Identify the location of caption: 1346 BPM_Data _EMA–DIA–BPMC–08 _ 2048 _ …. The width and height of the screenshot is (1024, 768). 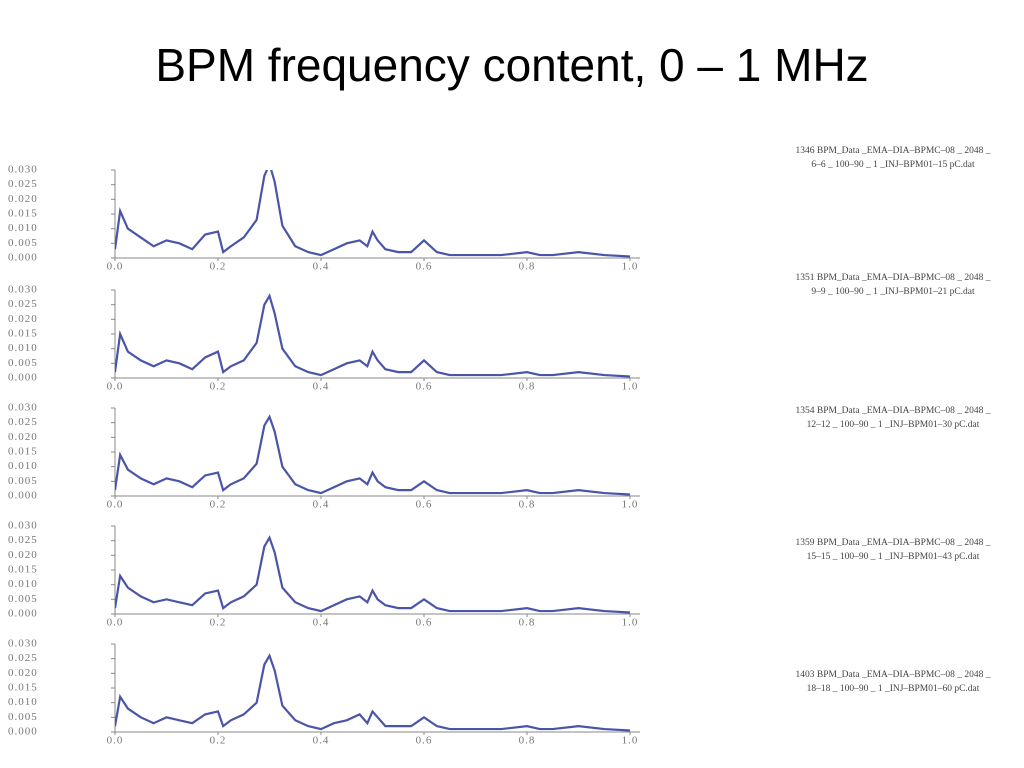
(893, 158).